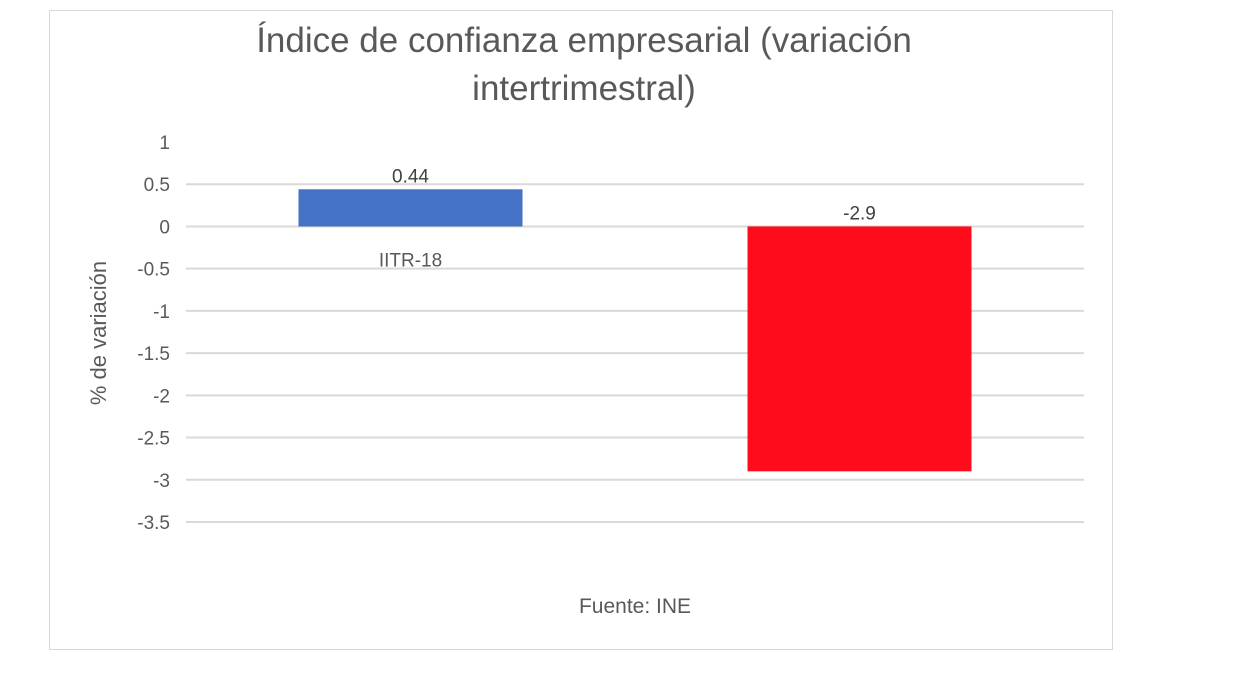 This screenshot has width=1238, height=690. What do you see at coordinates (859, 213) in the screenshot?
I see `data-label: -2.9` at bounding box center [859, 213].